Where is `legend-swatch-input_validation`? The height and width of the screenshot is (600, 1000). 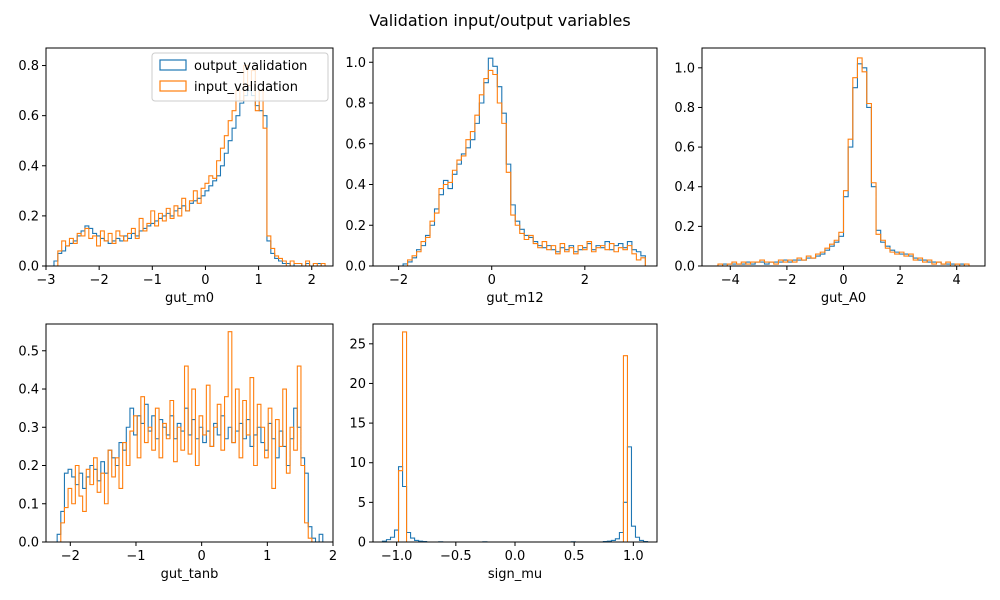
legend-swatch-input_validation is located at coordinates (173, 86).